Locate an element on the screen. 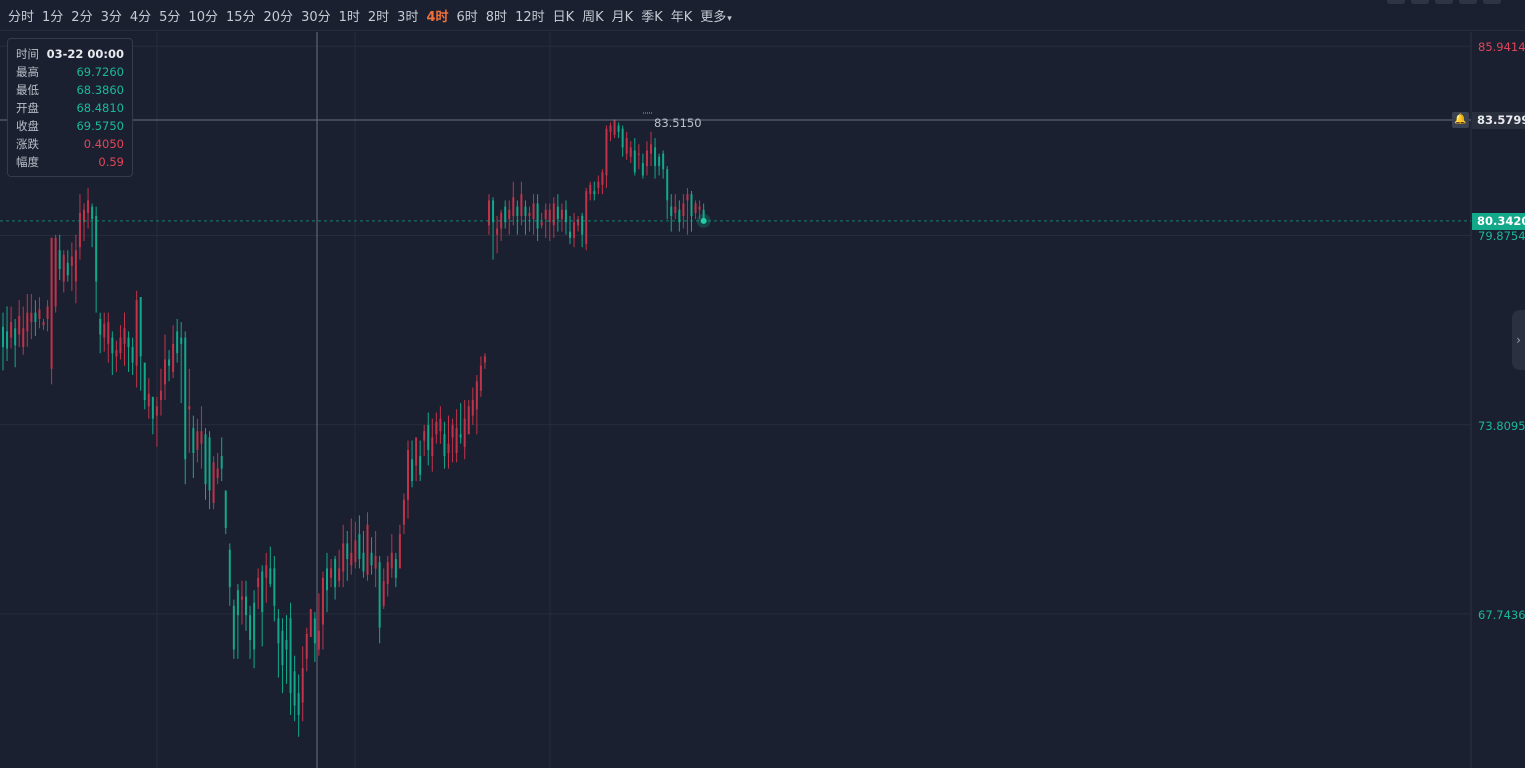 Image resolution: width=1525 pixels, height=768 pixels. timeframe-0: 分时 is located at coordinates (21, 17).